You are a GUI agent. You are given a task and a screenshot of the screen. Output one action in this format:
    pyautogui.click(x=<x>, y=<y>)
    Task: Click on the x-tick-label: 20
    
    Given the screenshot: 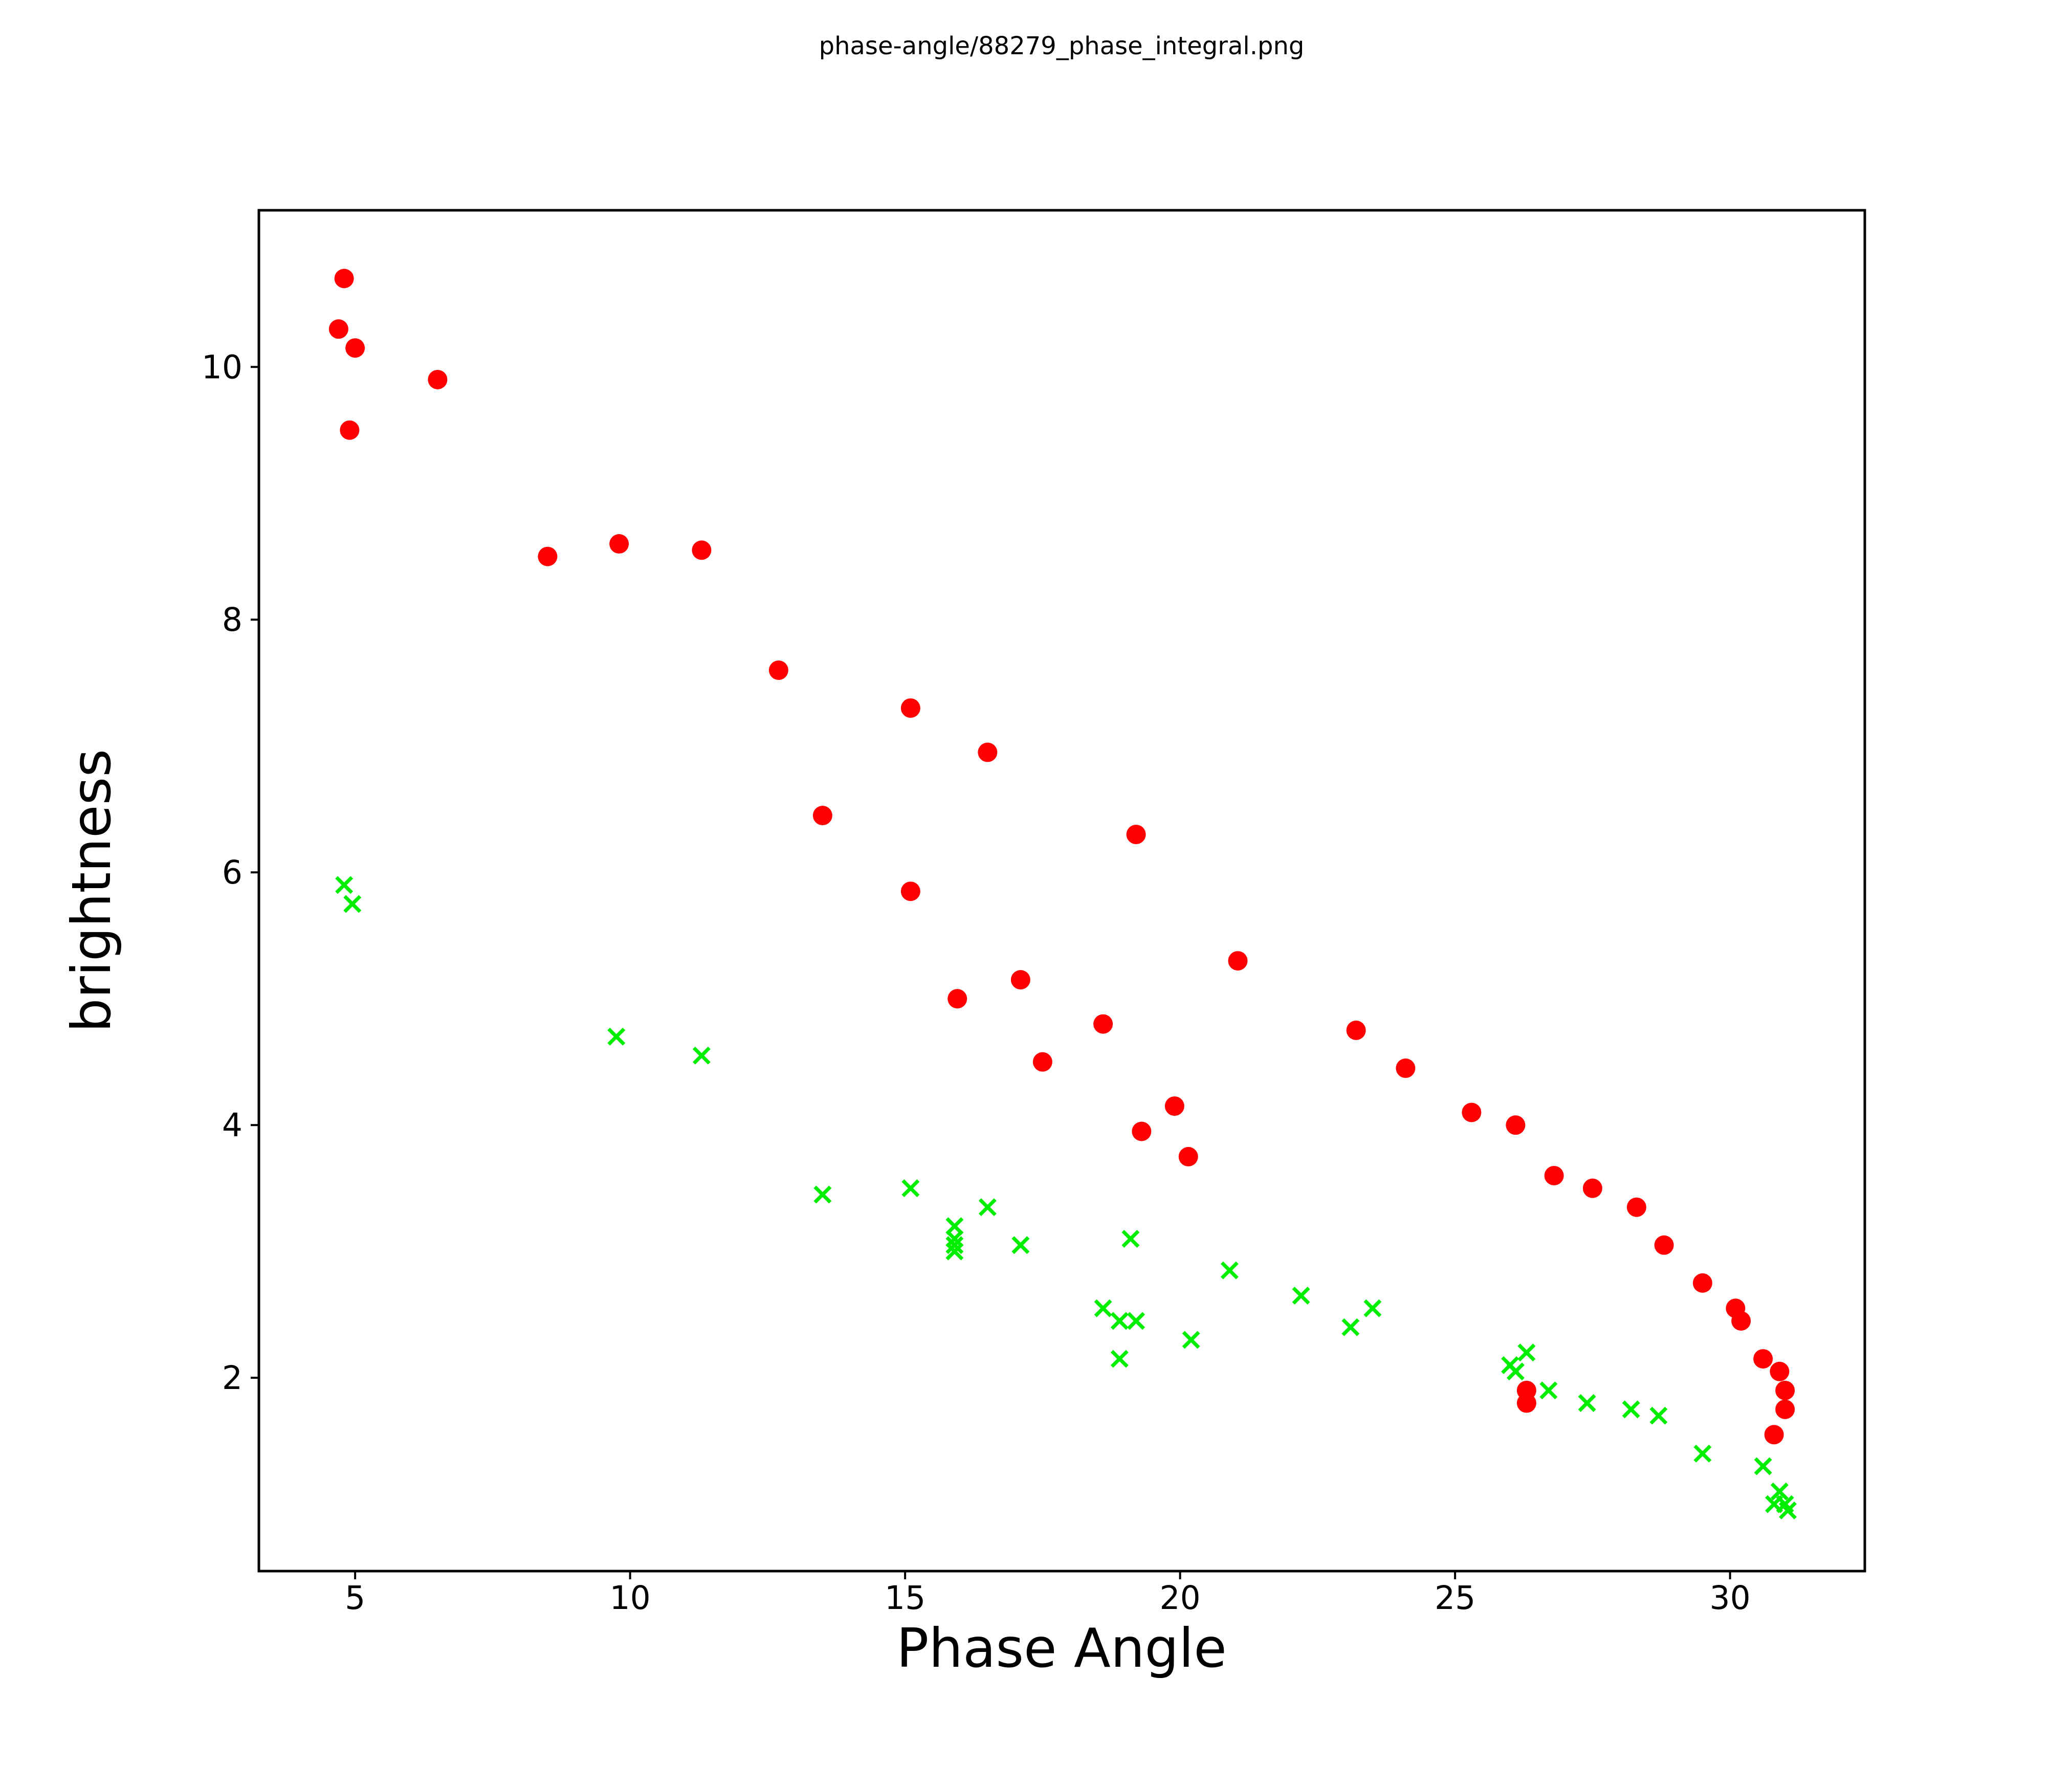 What is the action you would take?
    pyautogui.click(x=1180, y=1598)
    